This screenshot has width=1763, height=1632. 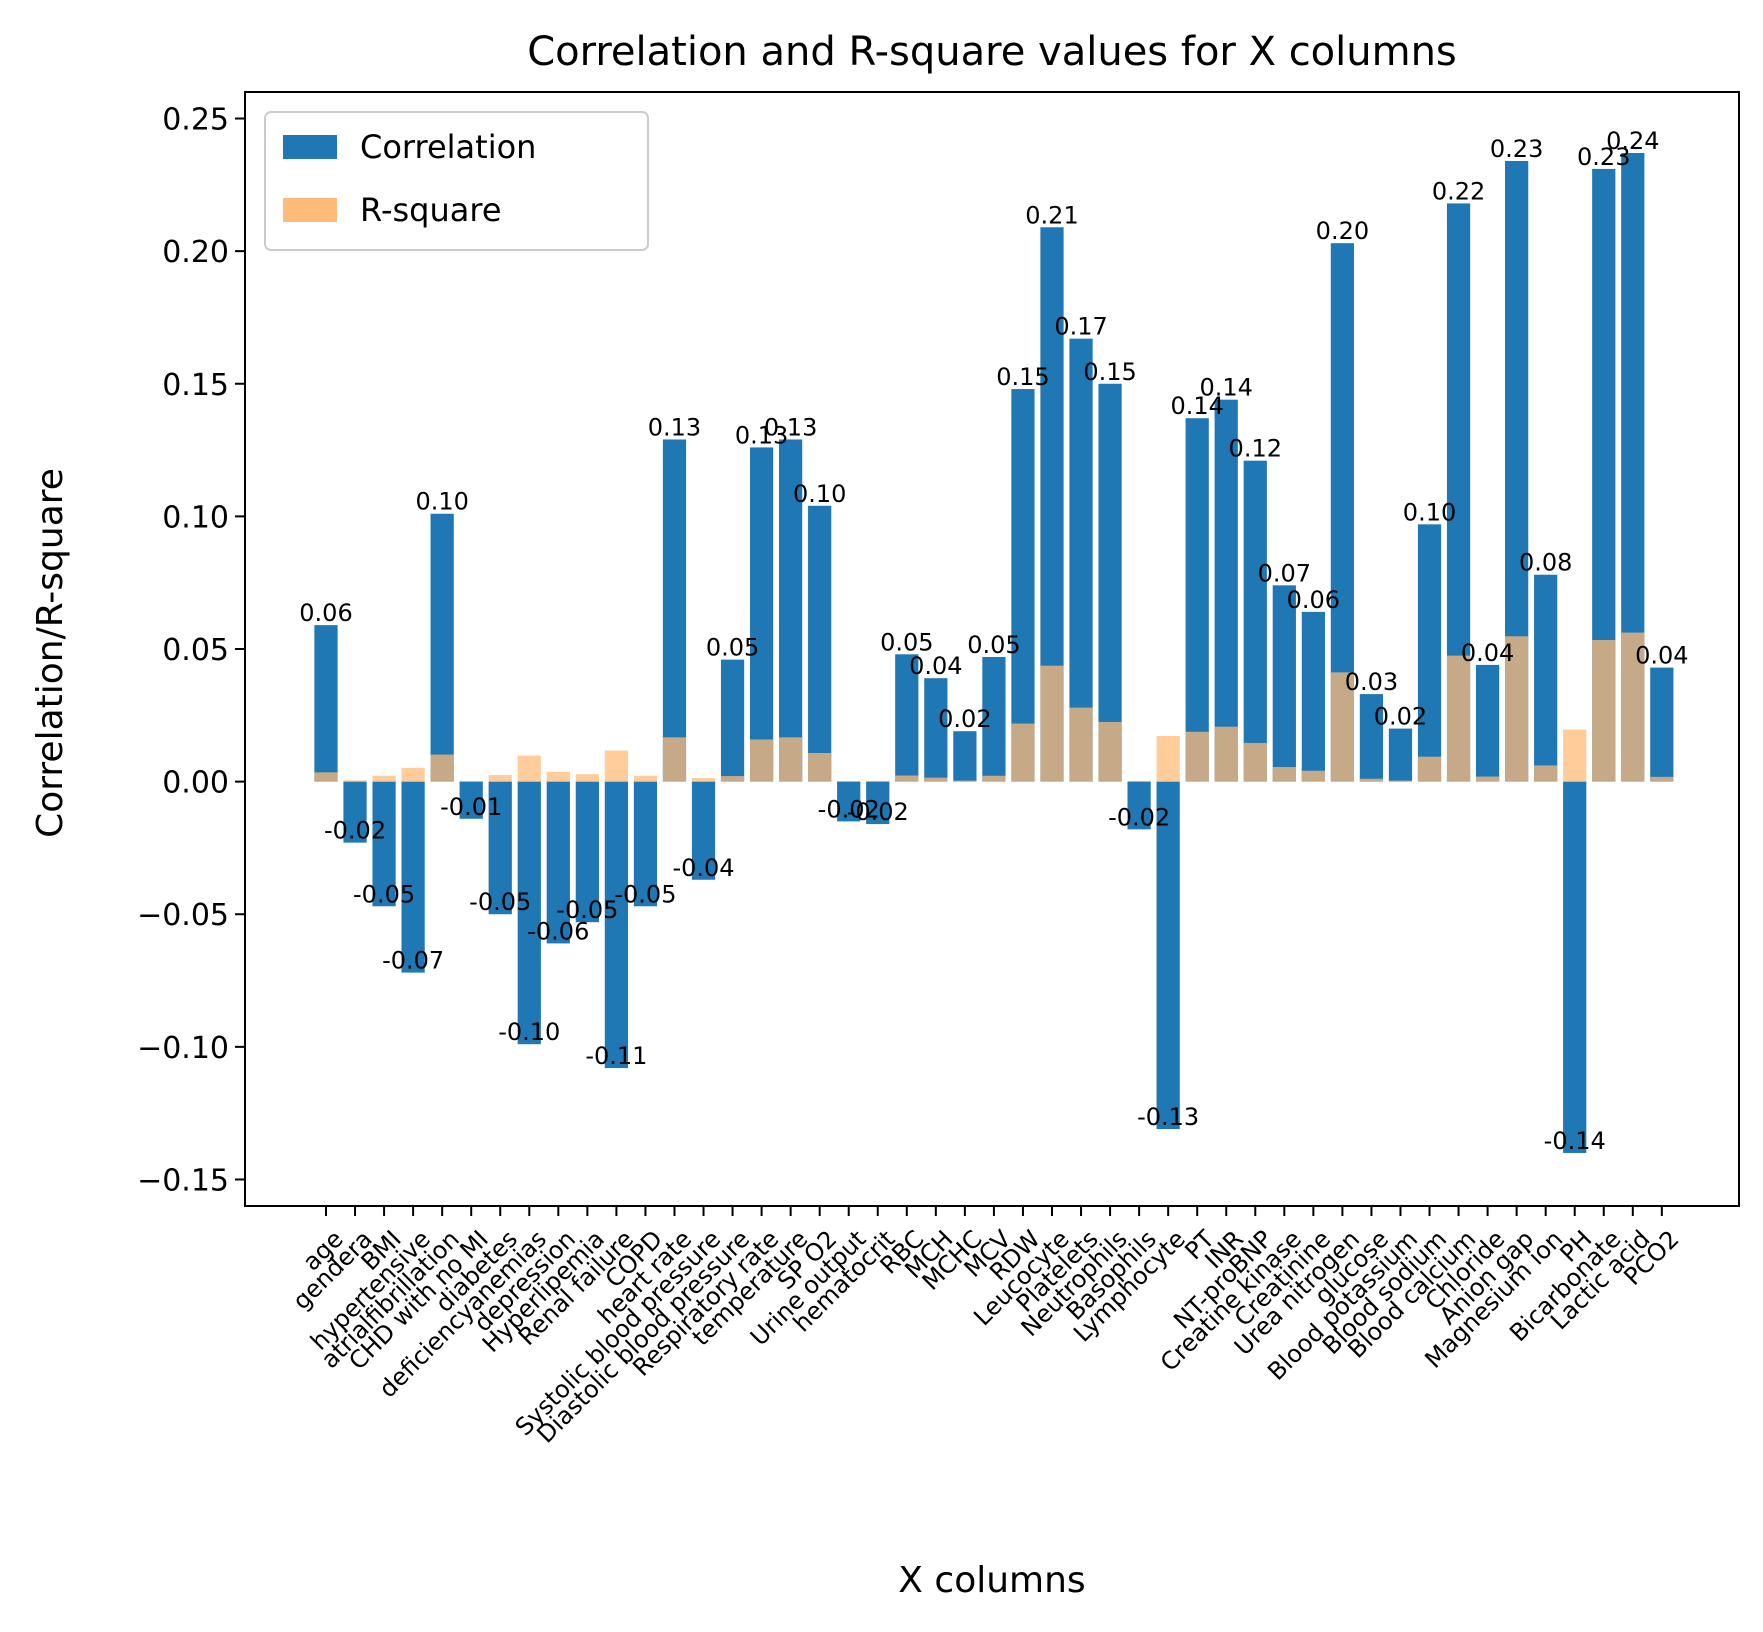 I want to click on r-square-bar-blood-potassium, so click(x=1400, y=781).